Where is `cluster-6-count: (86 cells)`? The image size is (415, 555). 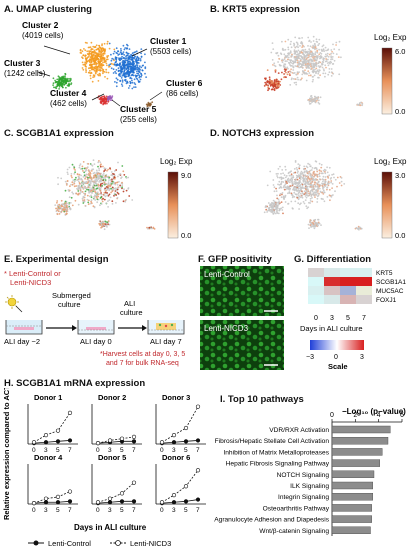
cluster-6-count: (86 cells) is located at coordinates (182, 93).